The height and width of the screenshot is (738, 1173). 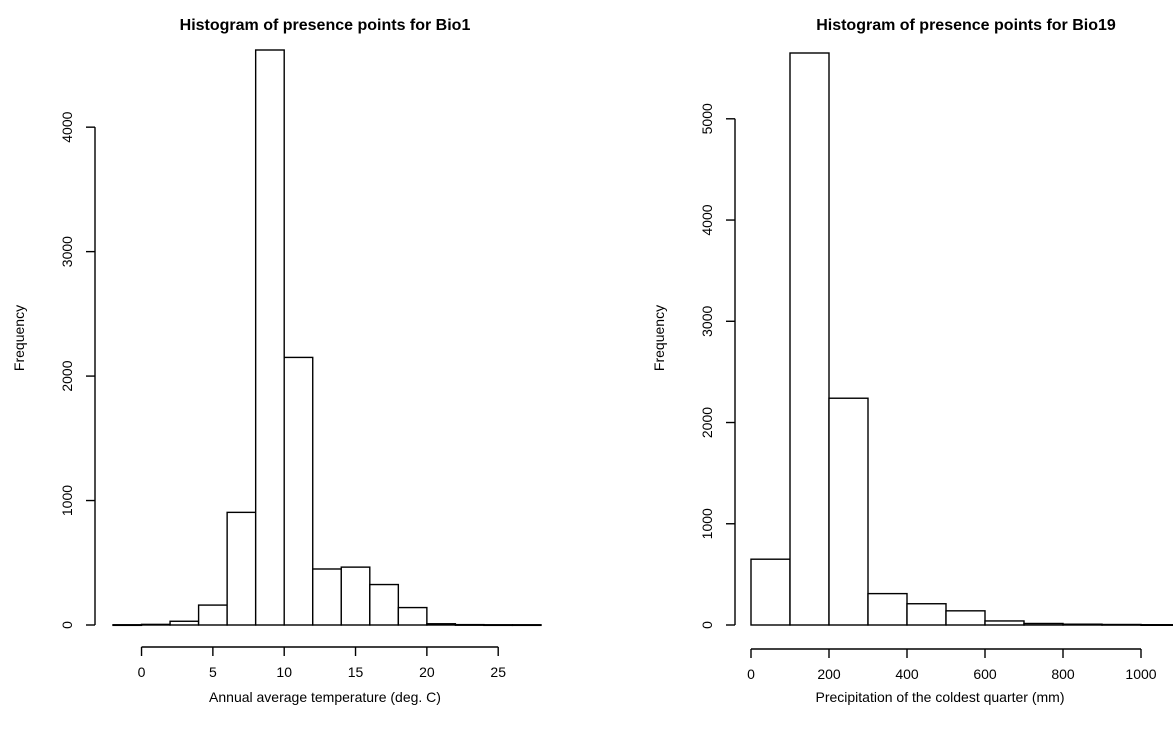 I want to click on x-tick-label: 600, so click(x=985, y=674).